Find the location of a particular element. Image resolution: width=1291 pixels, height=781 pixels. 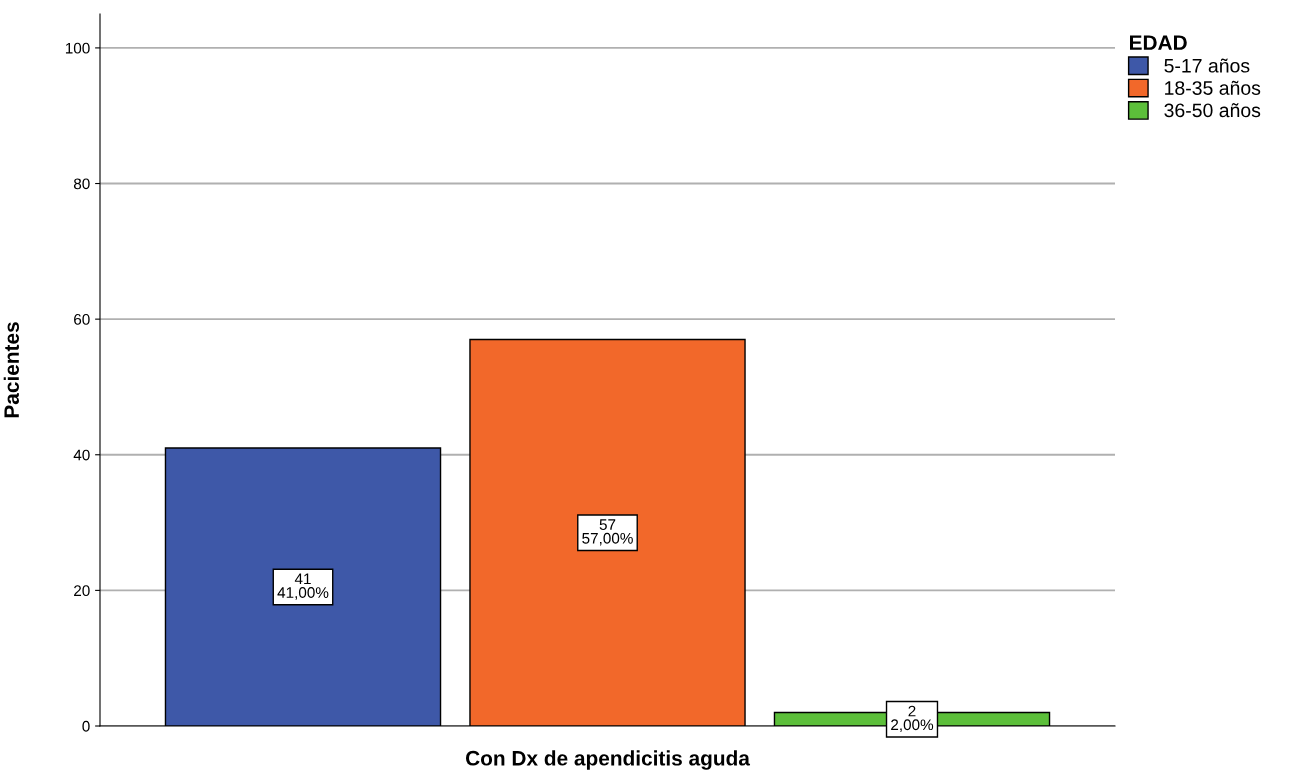

data-label: 2 2,00% is located at coordinates (912, 718).